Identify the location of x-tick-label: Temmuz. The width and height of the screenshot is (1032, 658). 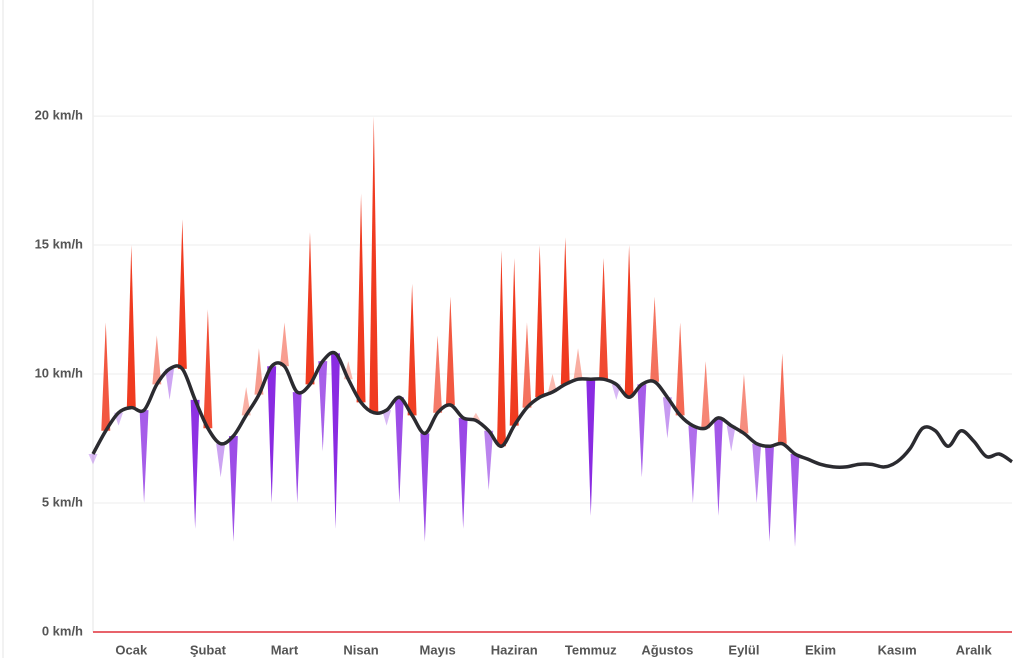
(591, 649).